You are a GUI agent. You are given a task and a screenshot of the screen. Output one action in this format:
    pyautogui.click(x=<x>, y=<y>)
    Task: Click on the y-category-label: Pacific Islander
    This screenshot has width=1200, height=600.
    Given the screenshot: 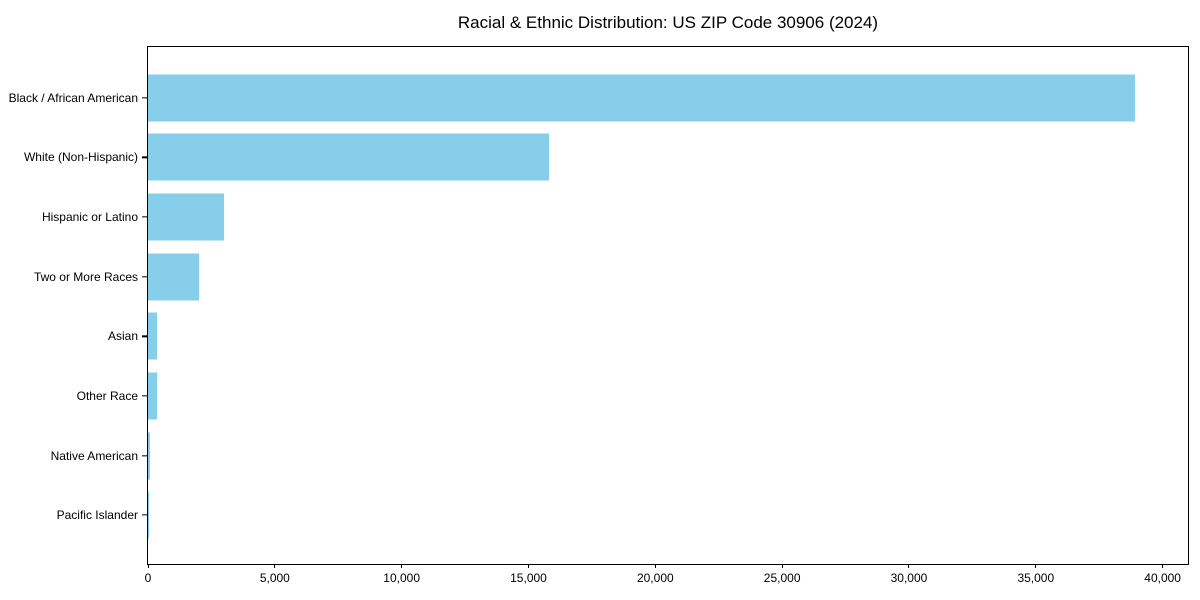 What is the action you would take?
    pyautogui.click(x=97, y=515)
    